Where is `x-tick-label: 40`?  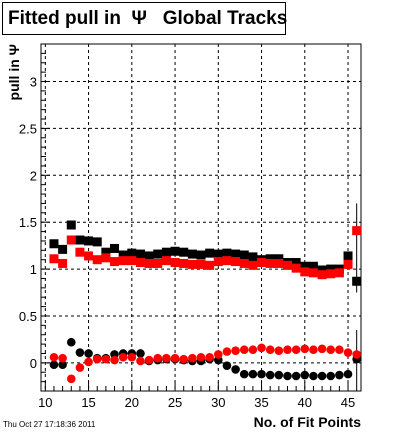
x-tick-label: 40 is located at coordinates (305, 402).